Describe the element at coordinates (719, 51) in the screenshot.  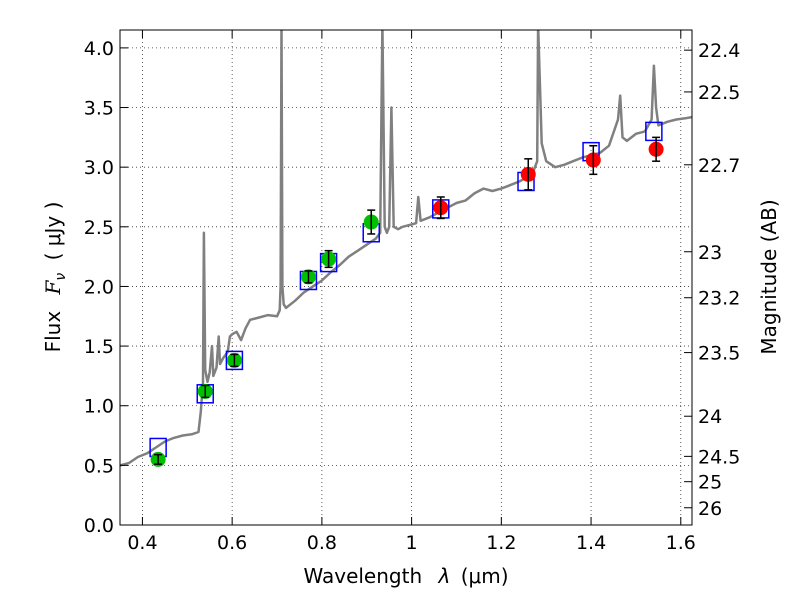
I see `y2-tick-label: 22.4` at that location.